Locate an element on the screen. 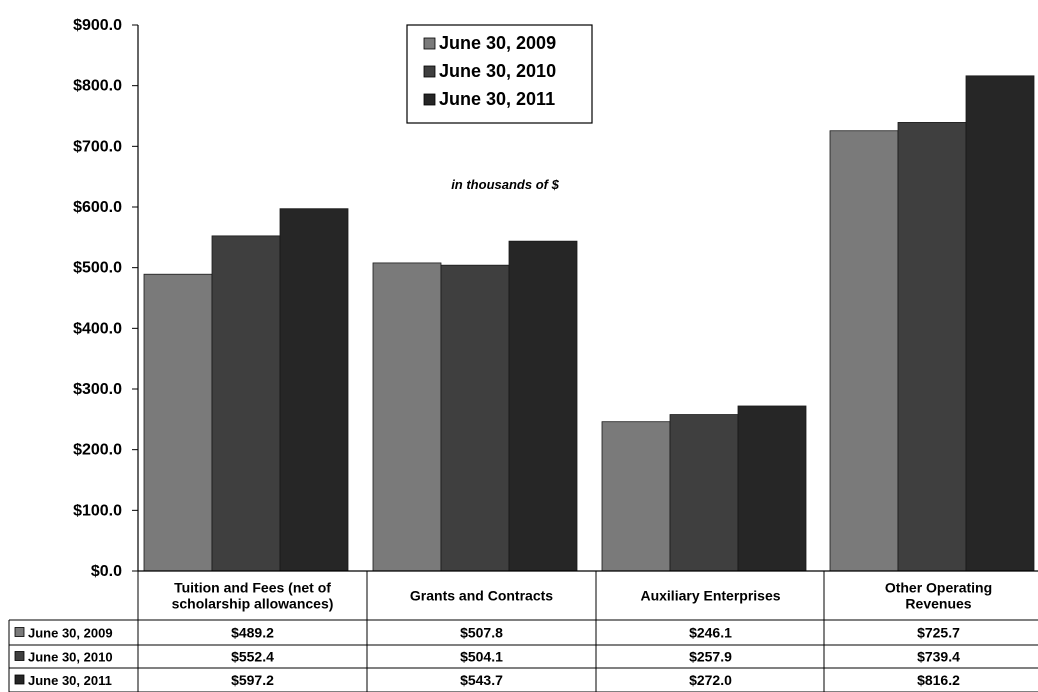 The height and width of the screenshot is (692, 1038). y-tick-label: $800.0 is located at coordinates (97, 86).